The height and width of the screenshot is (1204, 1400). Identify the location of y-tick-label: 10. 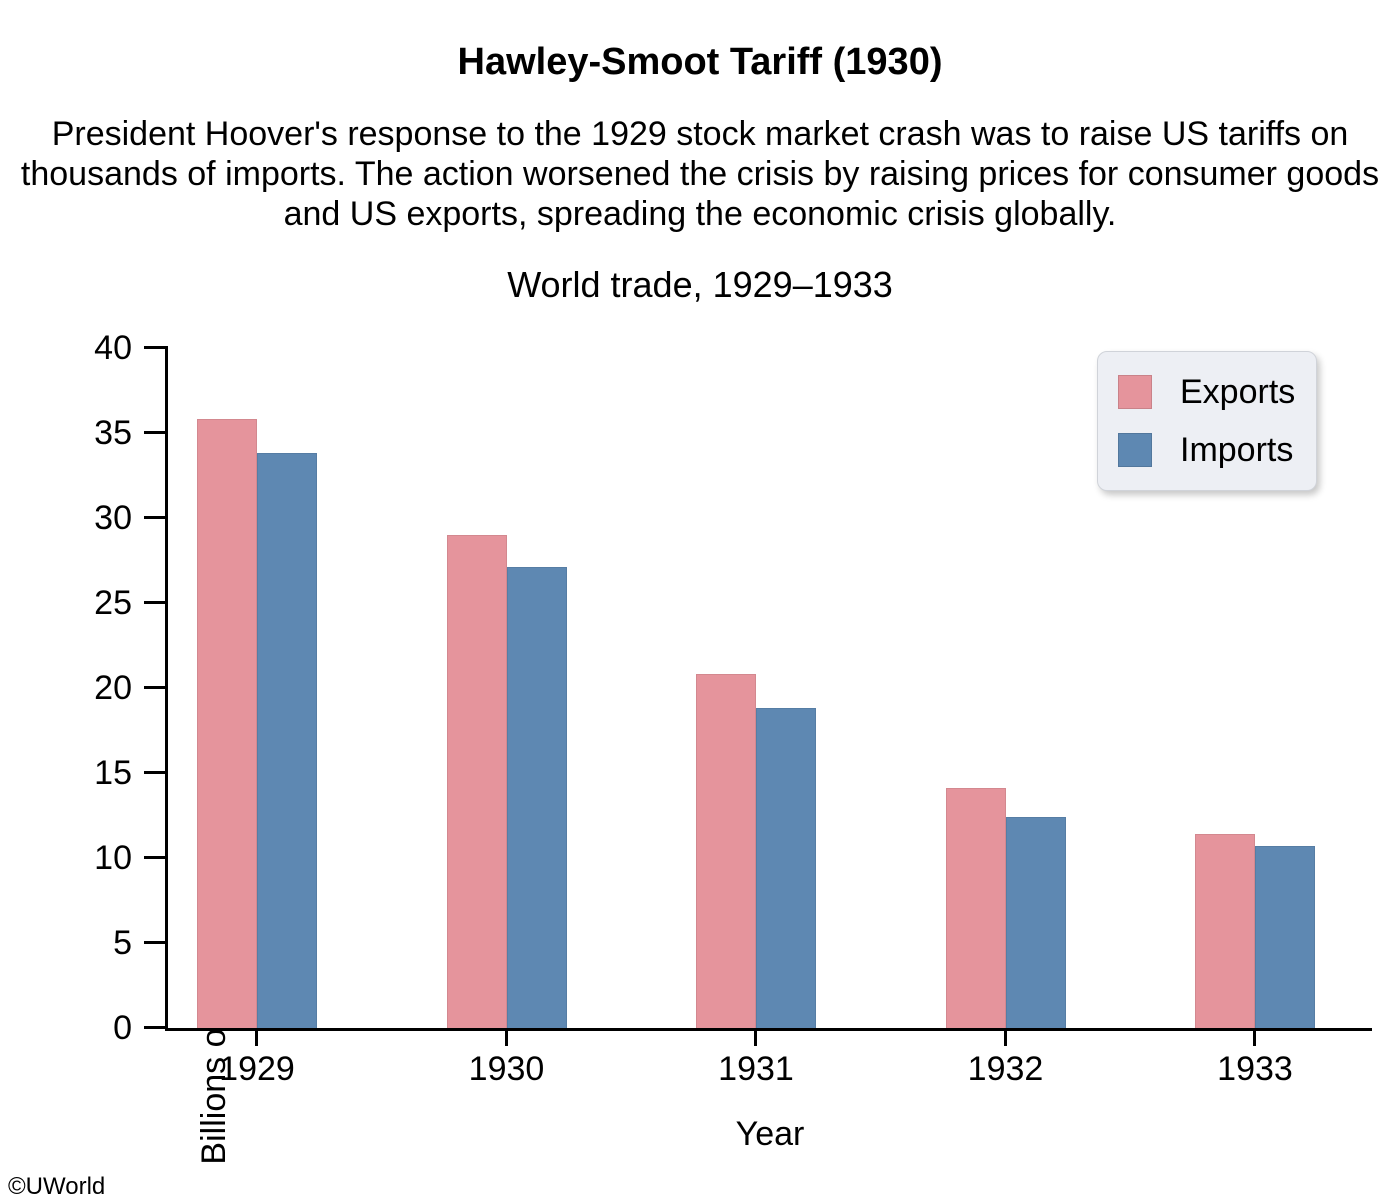
(113, 858).